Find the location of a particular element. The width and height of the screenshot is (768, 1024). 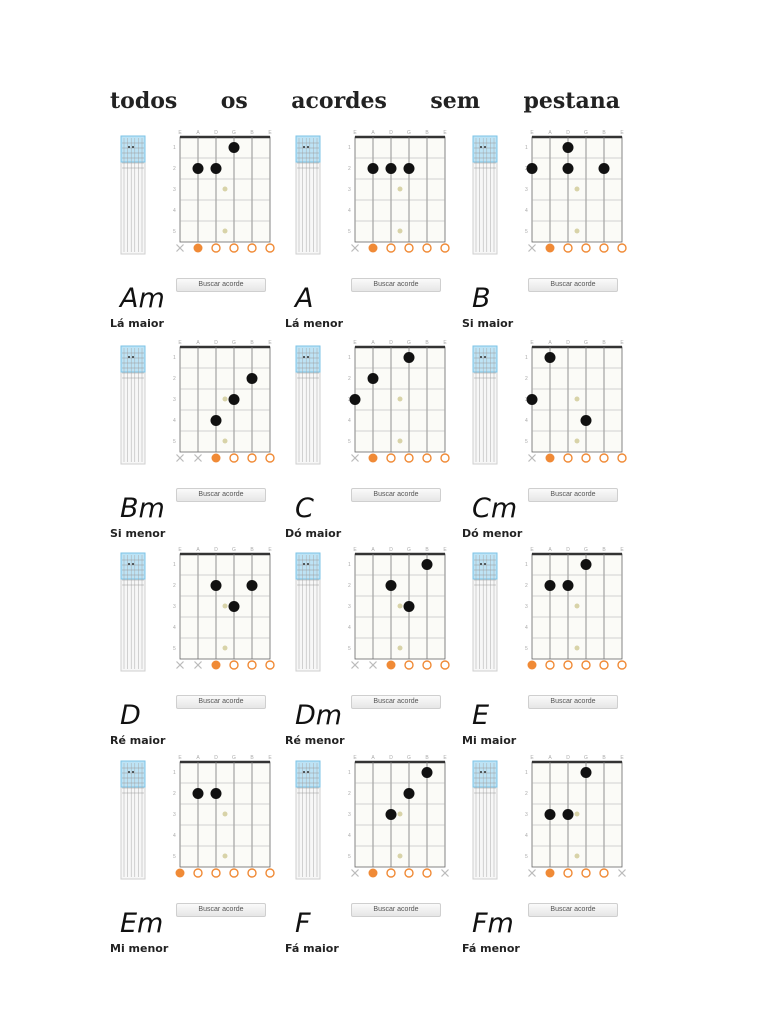

chord-diagram-cm: E A D G B E 1 2 3 4 5 Buscar acorde Cm Dó menor is located at coordinates (547, 442).